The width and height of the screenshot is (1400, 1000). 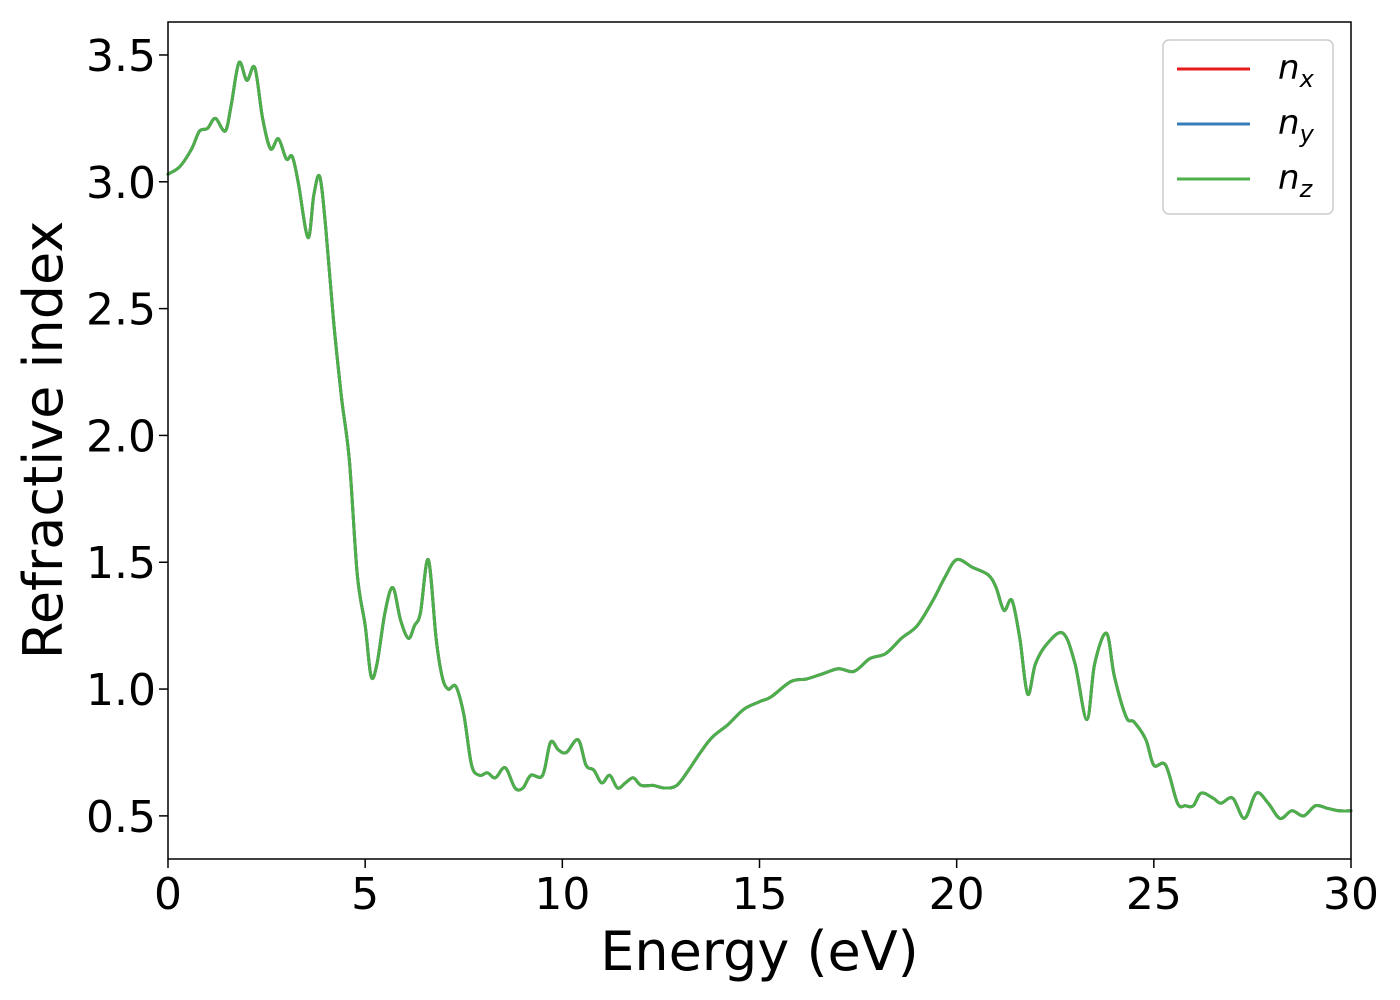 I want to click on x-tick-label: 25, so click(x=1154, y=894).